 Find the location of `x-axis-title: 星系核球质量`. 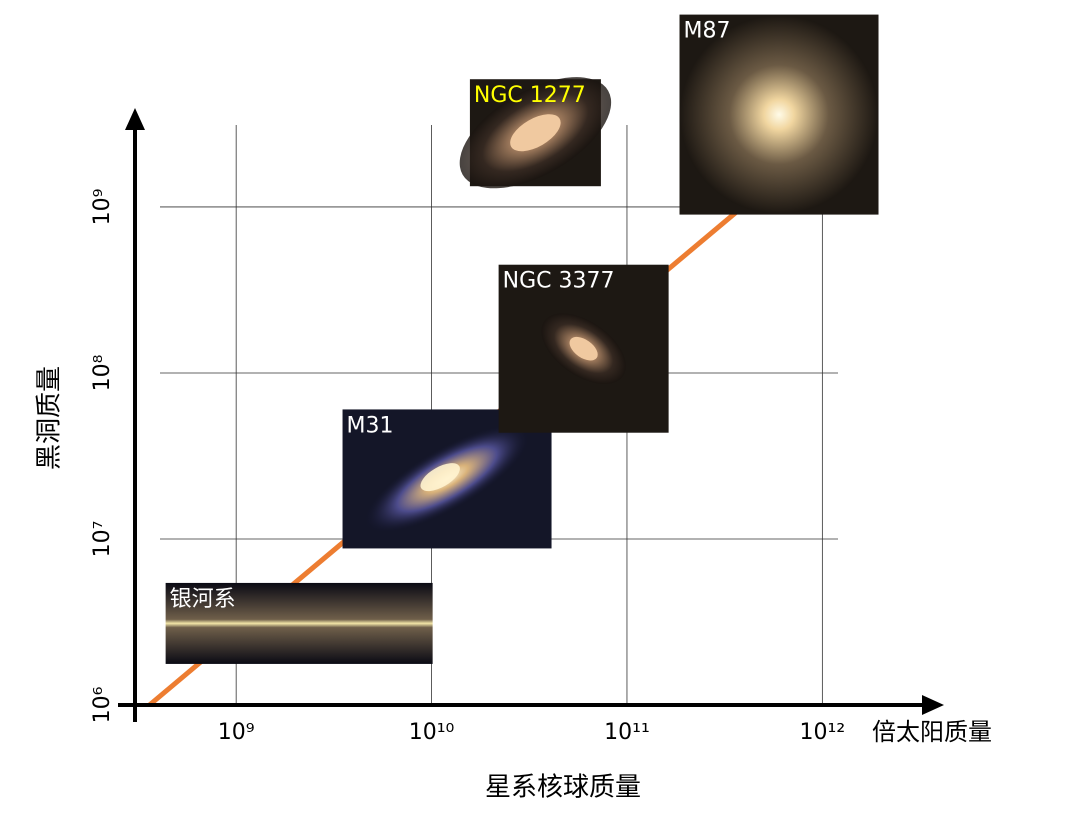

x-axis-title: 星系核球质量 is located at coordinates (563, 788).